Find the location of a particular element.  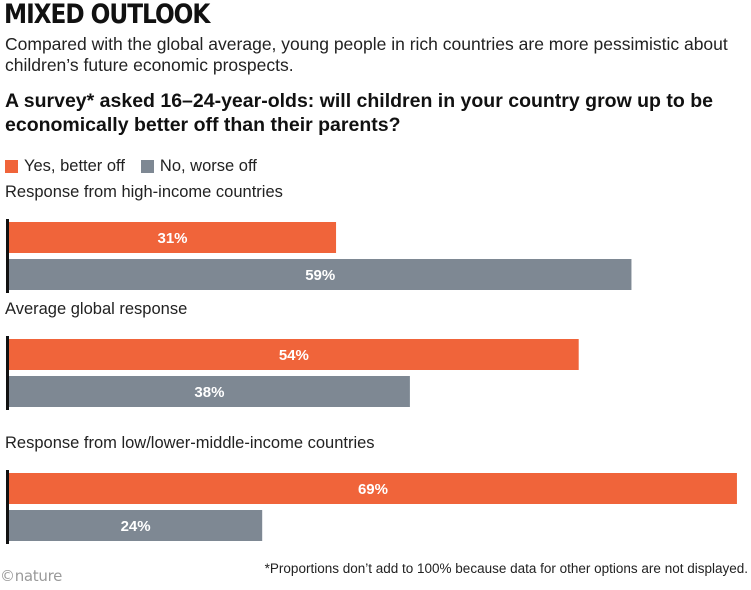

group-label: Average global response is located at coordinates (96, 309).